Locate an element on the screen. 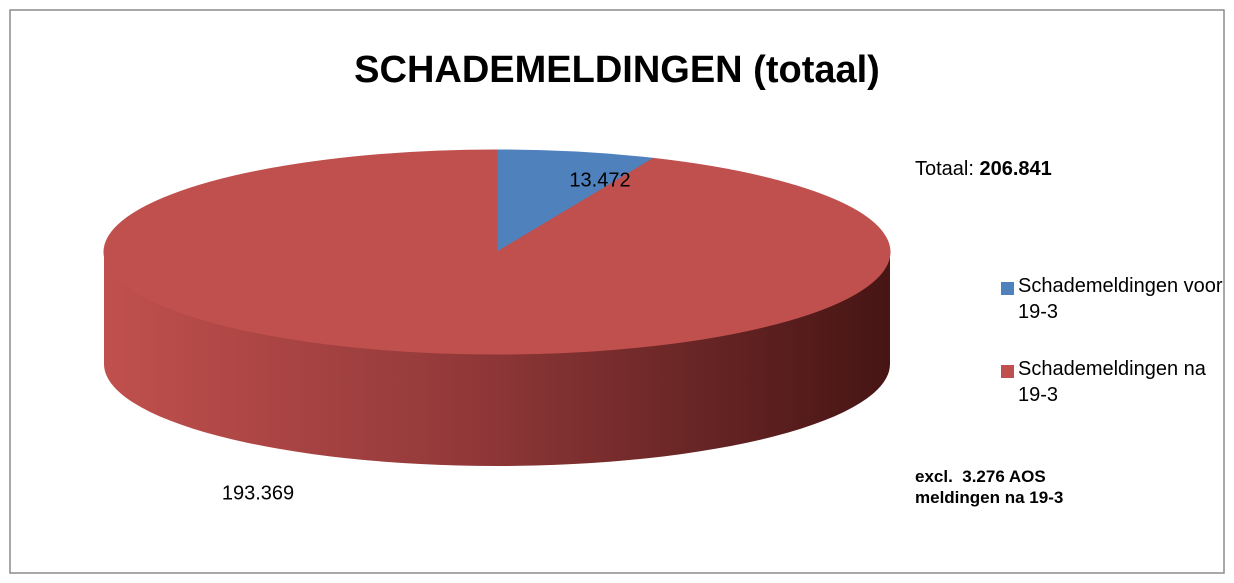 This screenshot has width=1234, height=583. data-label: 13.472 is located at coordinates (599, 180).